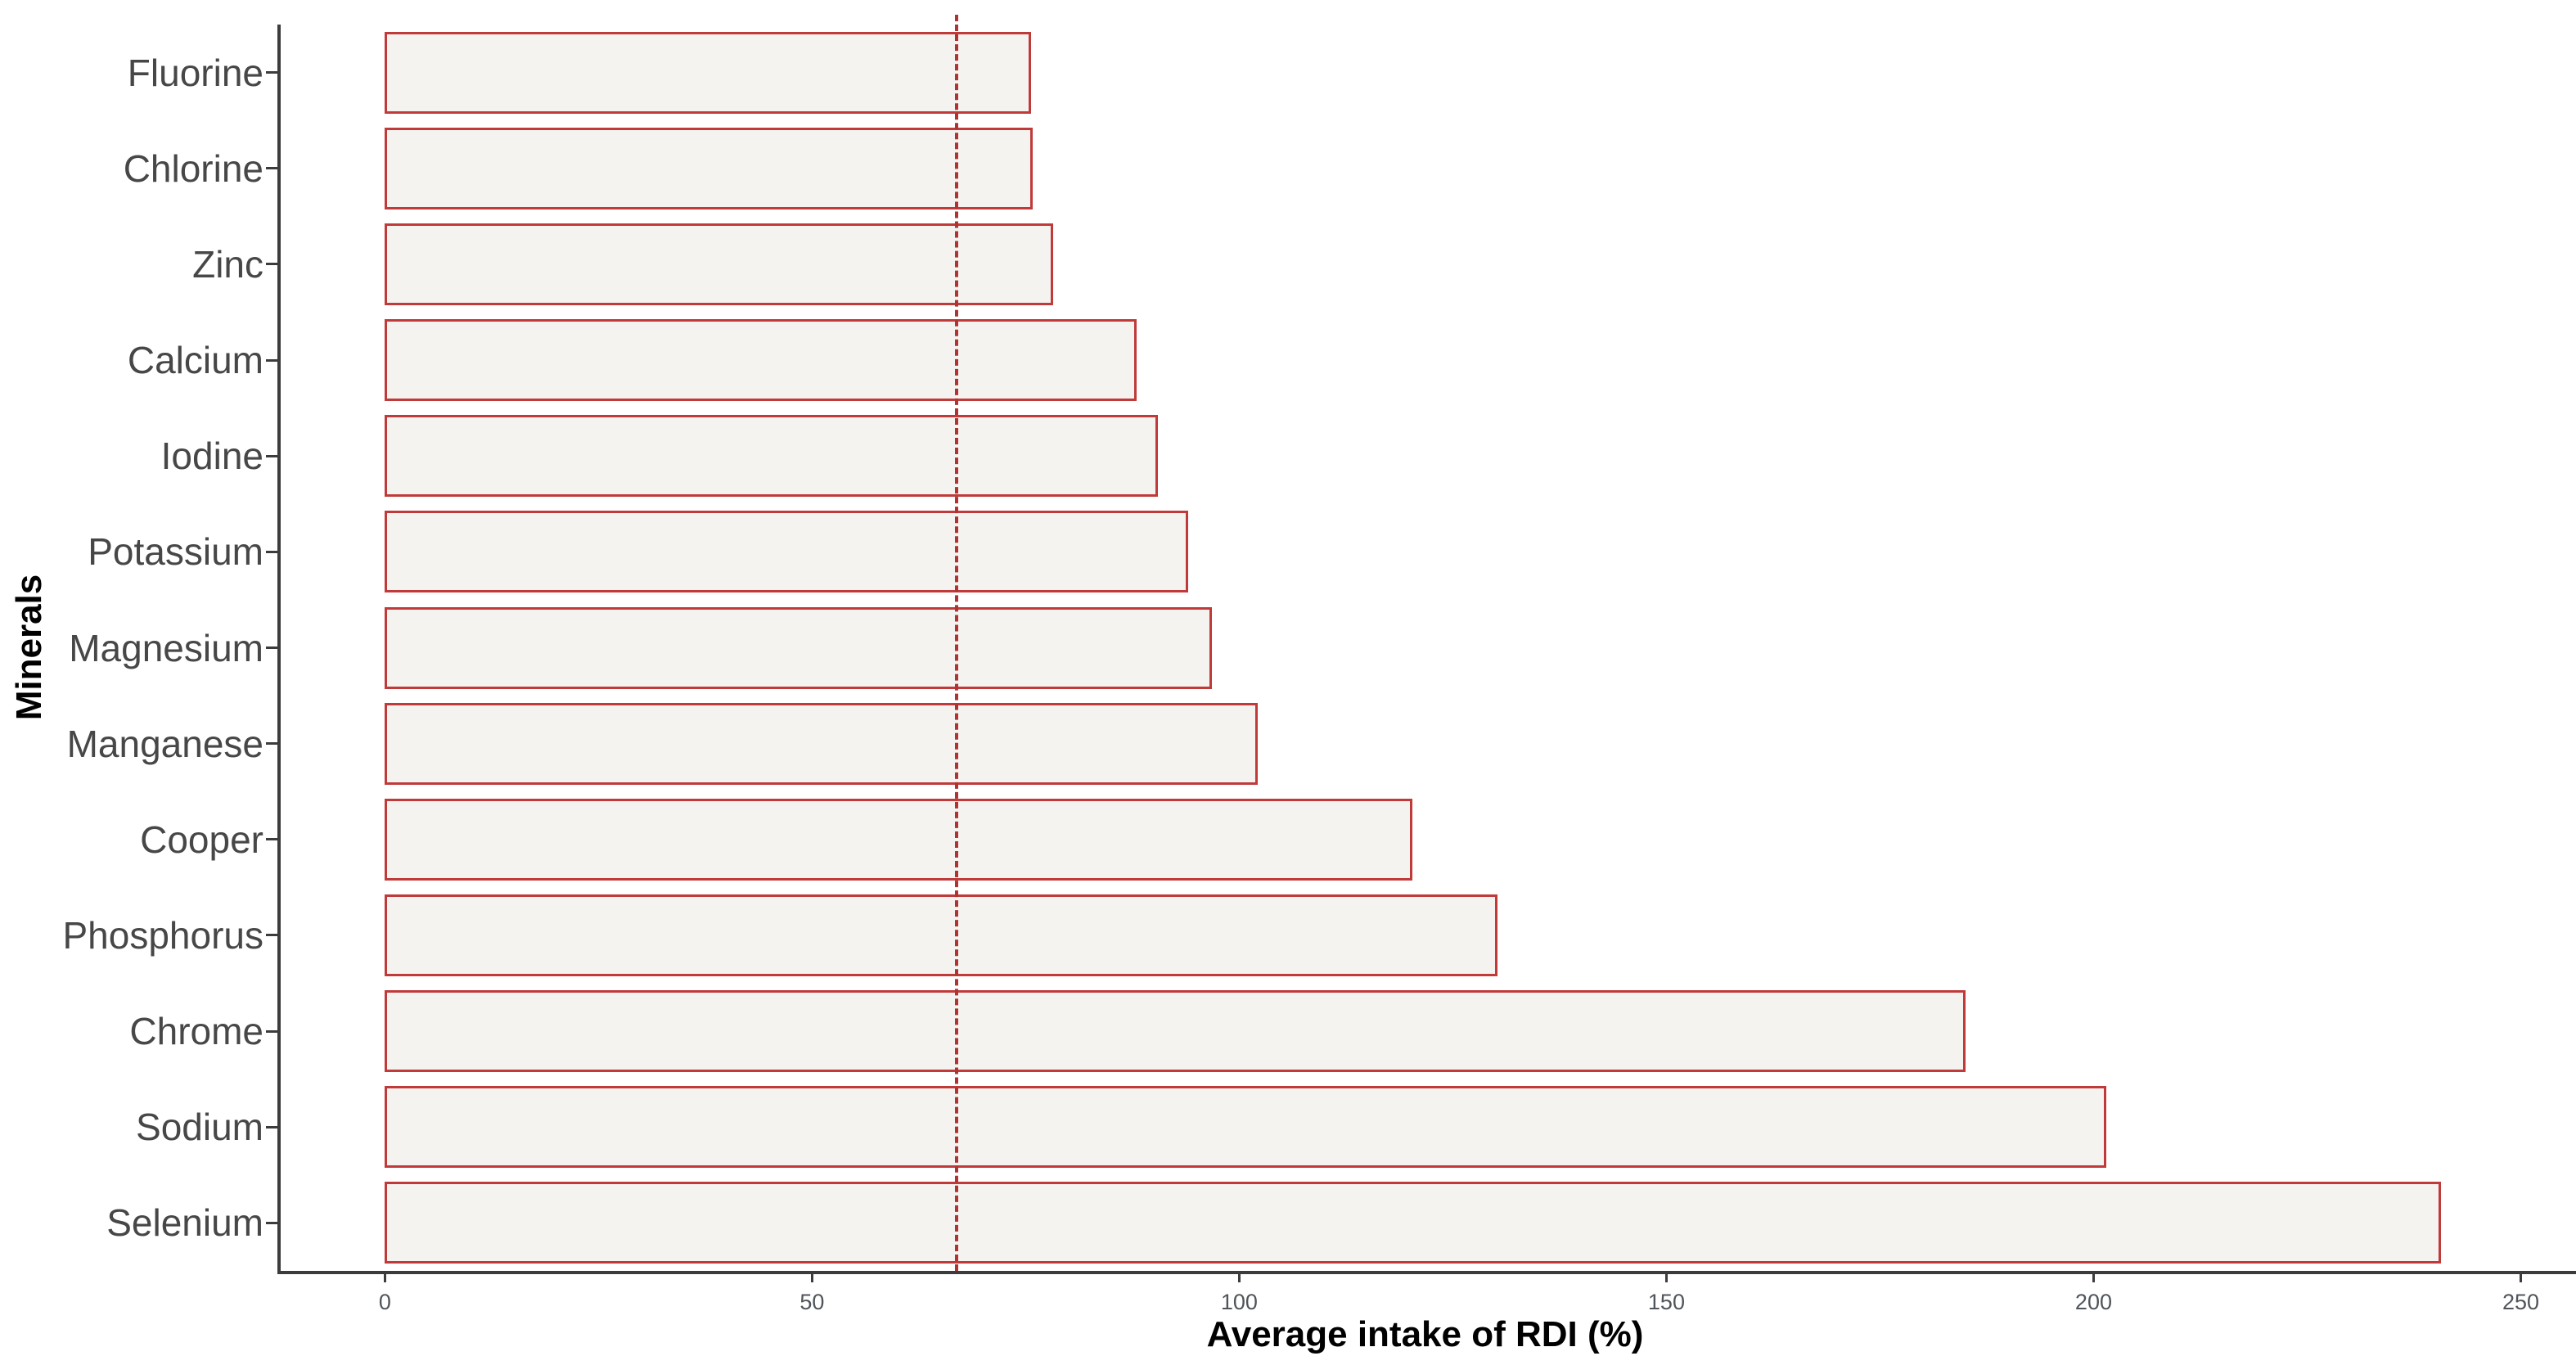 Image resolution: width=2576 pixels, height=1365 pixels. Describe the element at coordinates (279, 650) in the screenshot. I see `y-axis-line` at that location.